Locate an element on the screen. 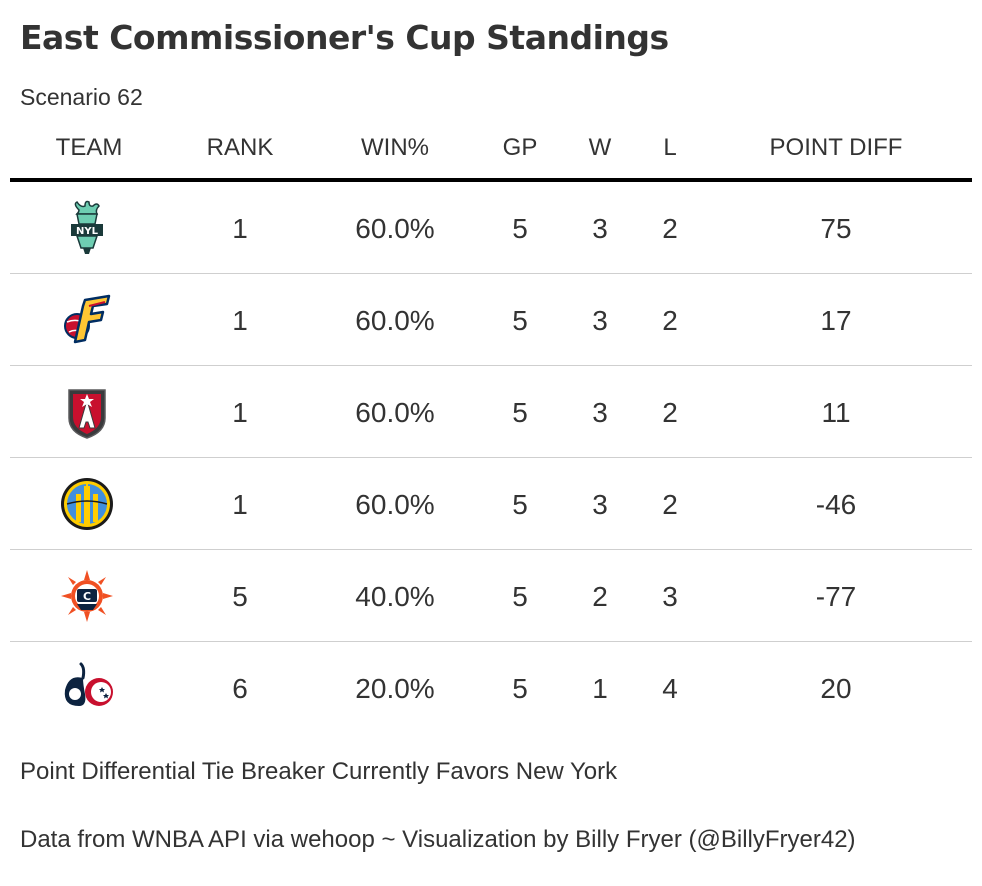  connecticut-sun-logo-icon: C is located at coordinates (87, 596).